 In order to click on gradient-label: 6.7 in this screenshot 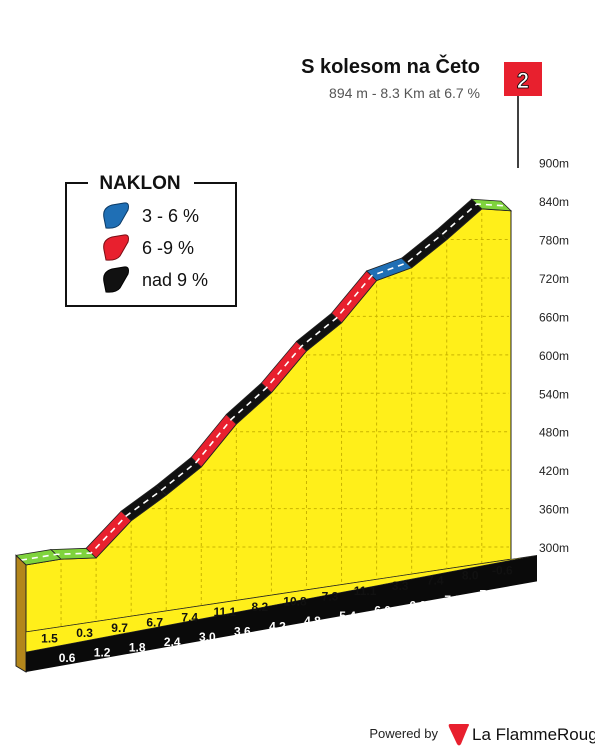, I will do `click(154, 623)`.